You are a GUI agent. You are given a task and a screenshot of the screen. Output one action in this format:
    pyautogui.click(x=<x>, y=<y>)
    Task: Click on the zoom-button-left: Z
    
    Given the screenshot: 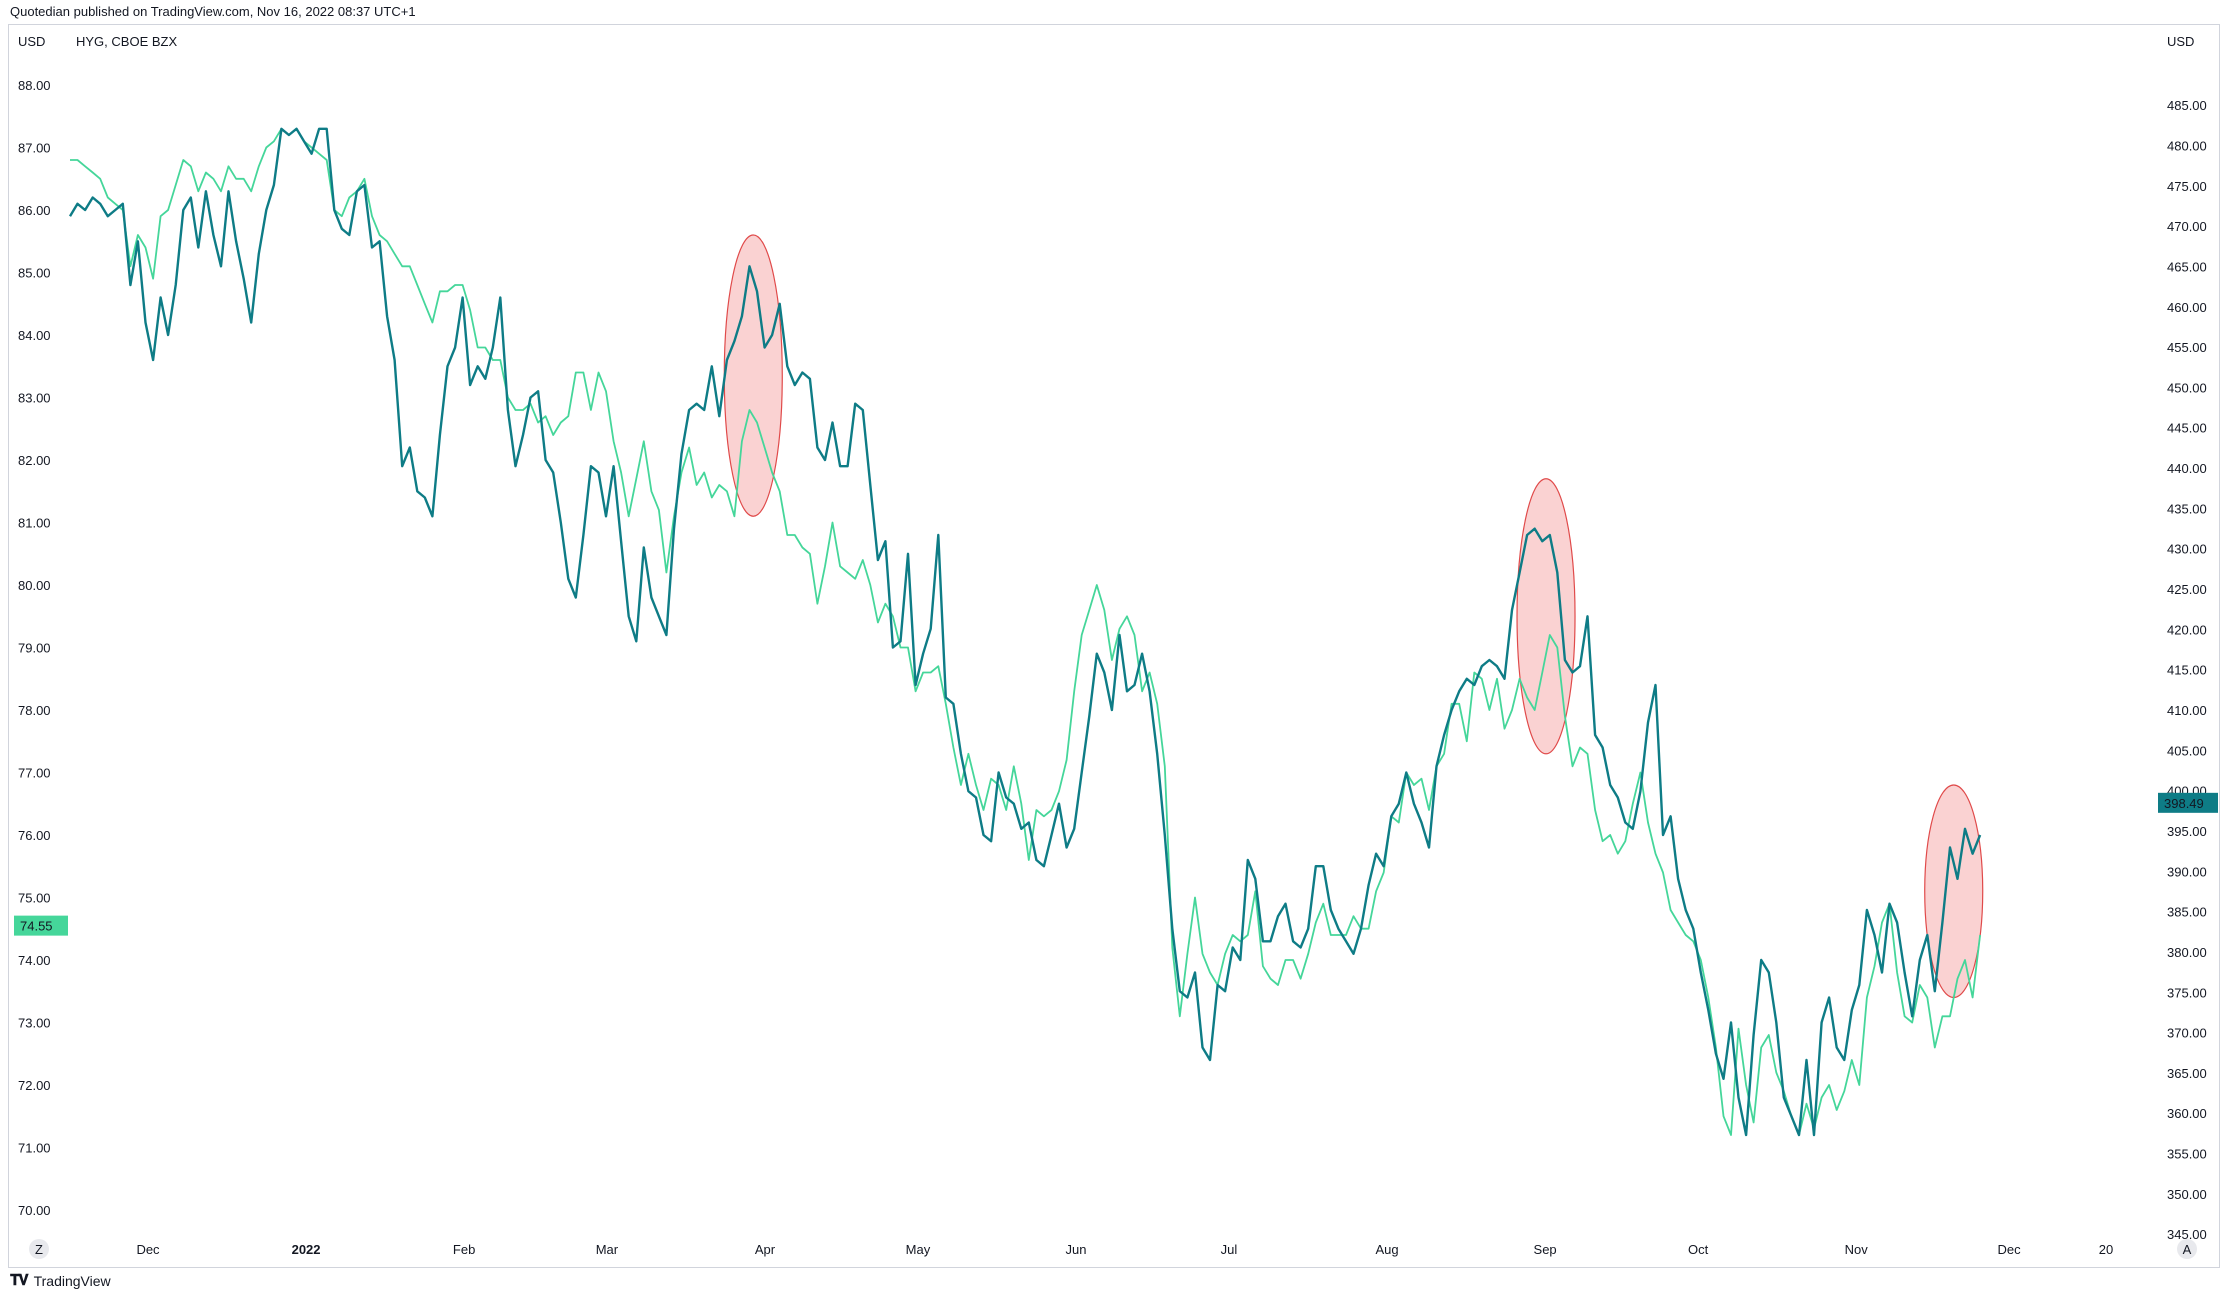 What is the action you would take?
    pyautogui.click(x=39, y=1249)
    